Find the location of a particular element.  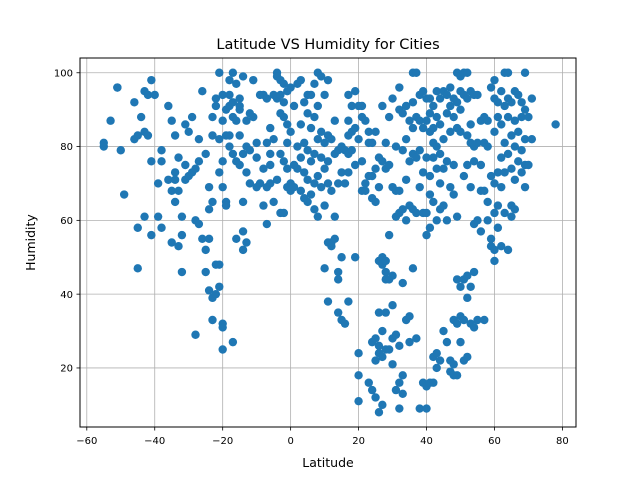

y-axis-label: Humidity is located at coordinates (30, 242).